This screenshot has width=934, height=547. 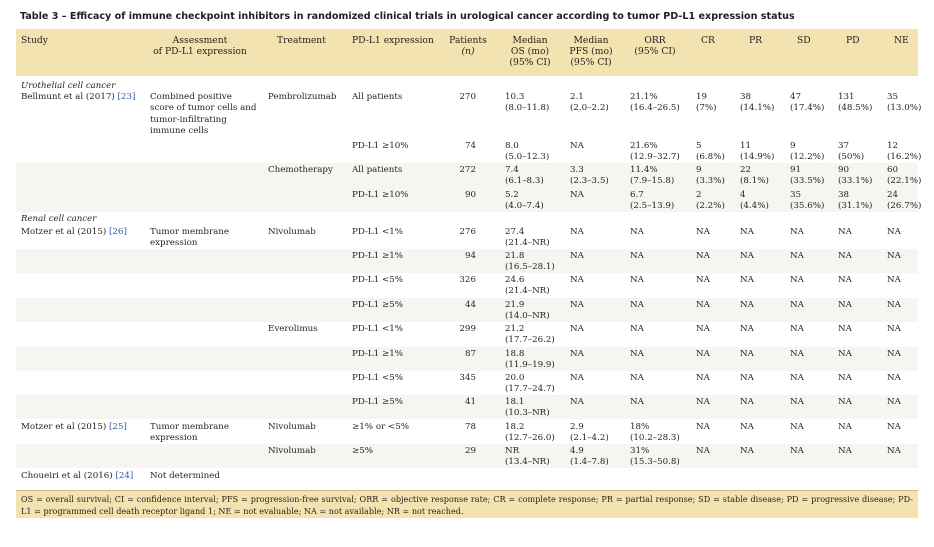 I want to click on cell-line: 19, so click(x=702, y=97).